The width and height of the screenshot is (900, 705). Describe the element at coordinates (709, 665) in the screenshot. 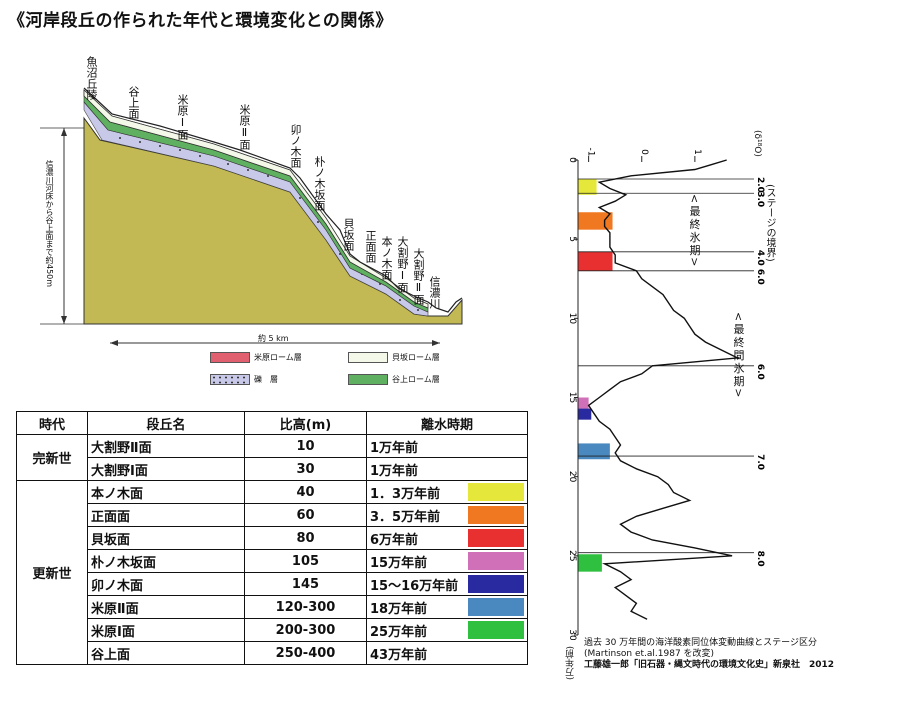

I see `caption-line: 工藤雄一郎「旧石器・縄文時代の環境文化史」新泉社 2012` at that location.